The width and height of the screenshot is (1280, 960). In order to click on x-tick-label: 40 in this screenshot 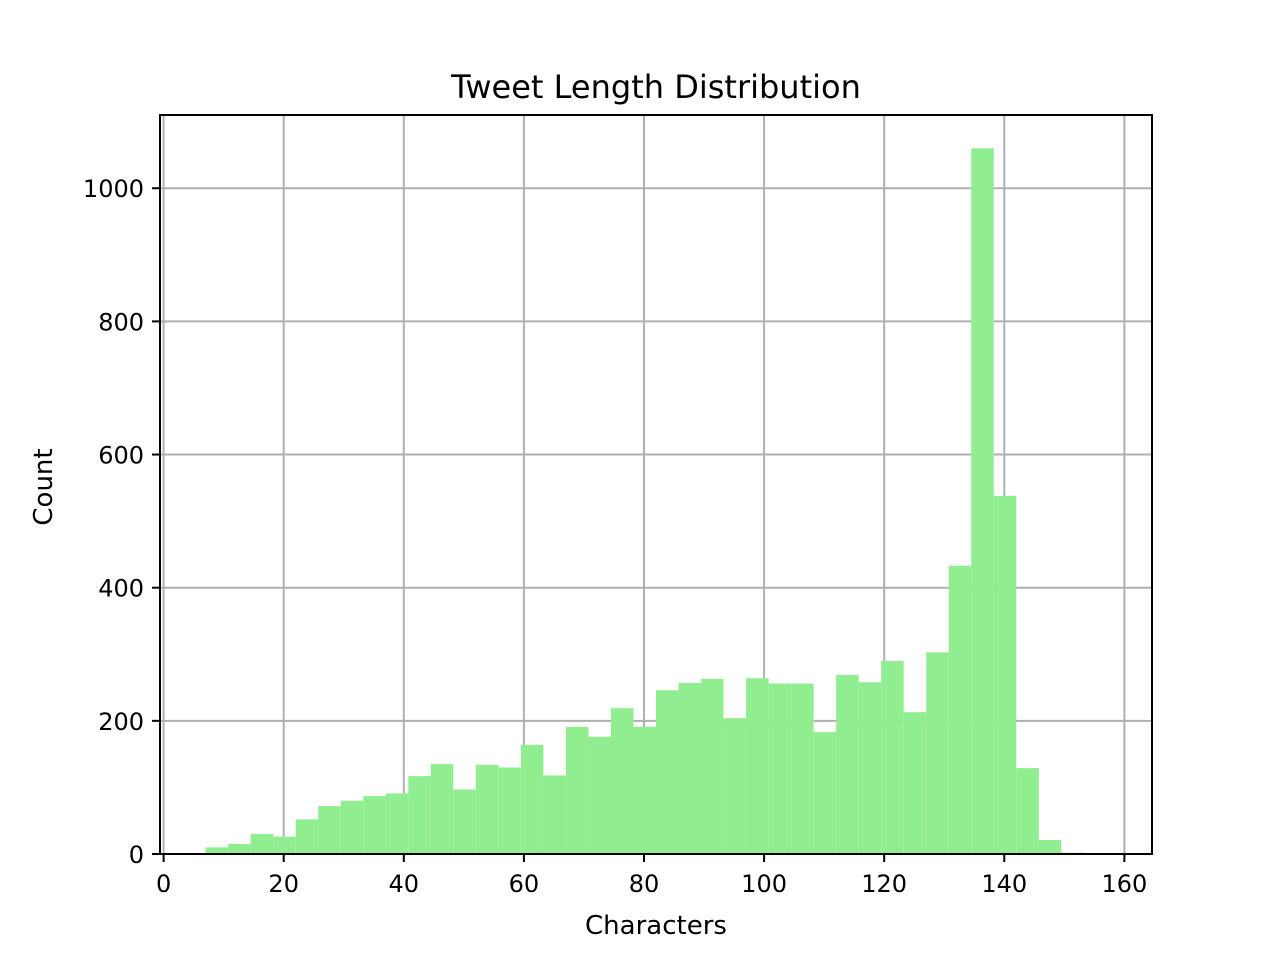, I will do `click(404, 884)`.